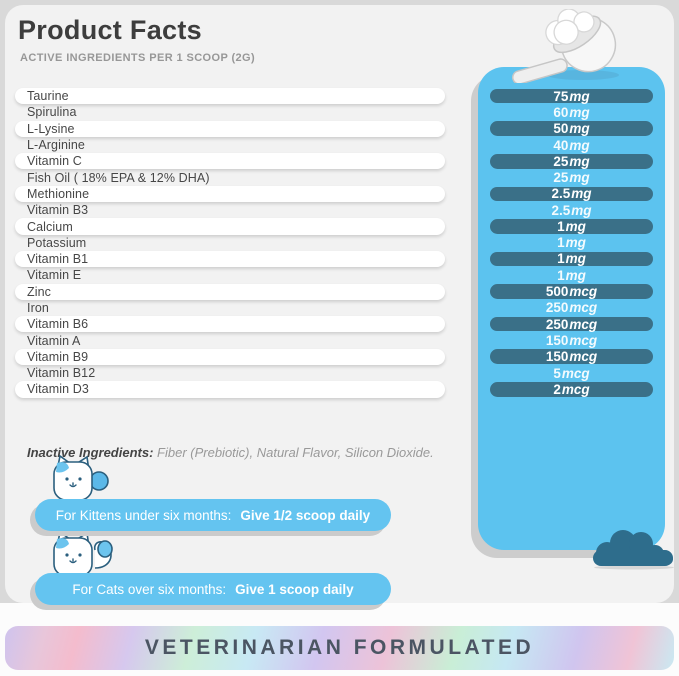  I want to click on amount-row: 2 mcg, so click(571, 389).